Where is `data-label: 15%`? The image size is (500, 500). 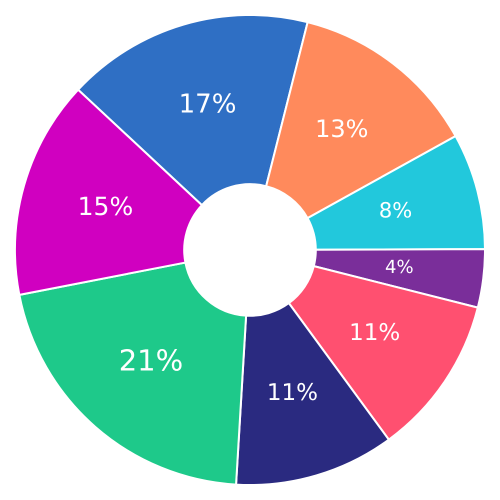
data-label: 15% is located at coordinates (106, 207).